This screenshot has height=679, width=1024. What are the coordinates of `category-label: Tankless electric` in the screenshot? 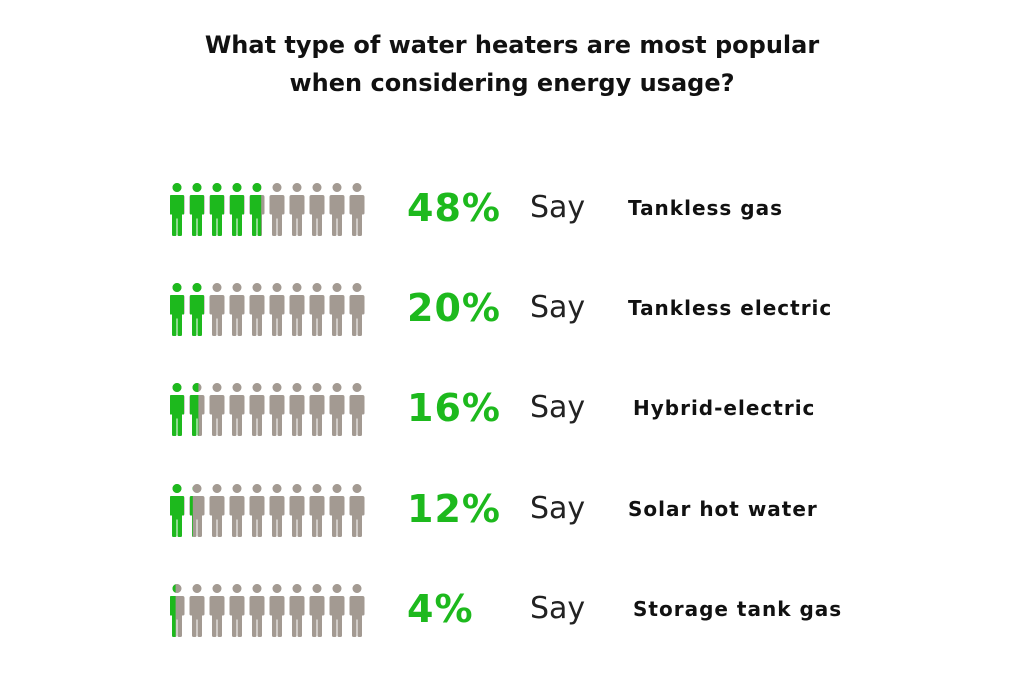 It's located at (730, 308).